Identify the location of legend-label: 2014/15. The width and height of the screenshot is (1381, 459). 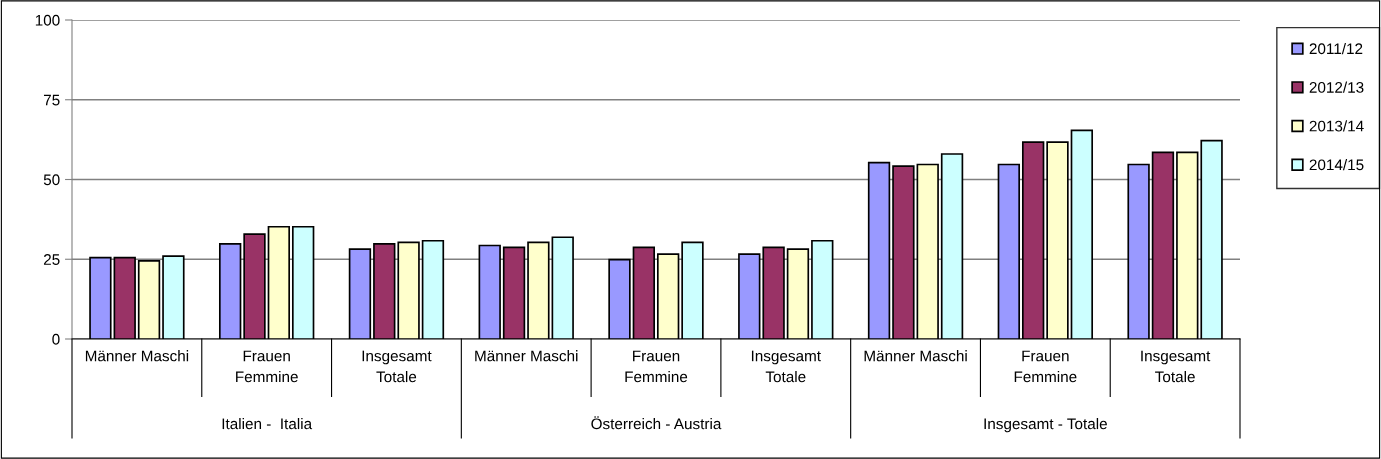
(1336, 164).